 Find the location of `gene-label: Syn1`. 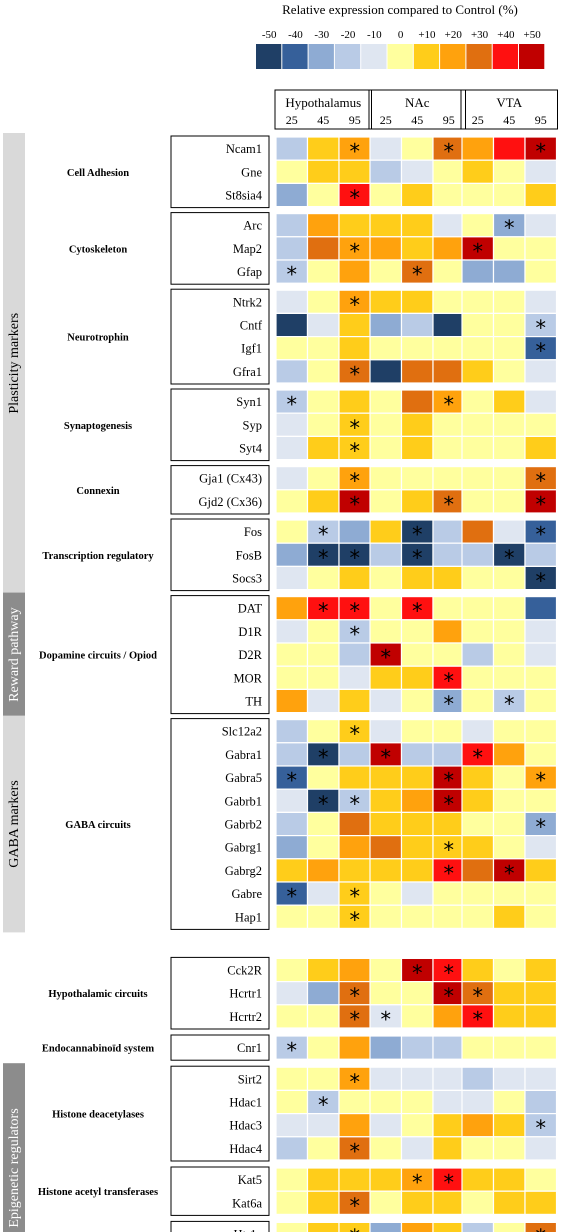

gene-label: Syn1 is located at coordinates (249, 402).